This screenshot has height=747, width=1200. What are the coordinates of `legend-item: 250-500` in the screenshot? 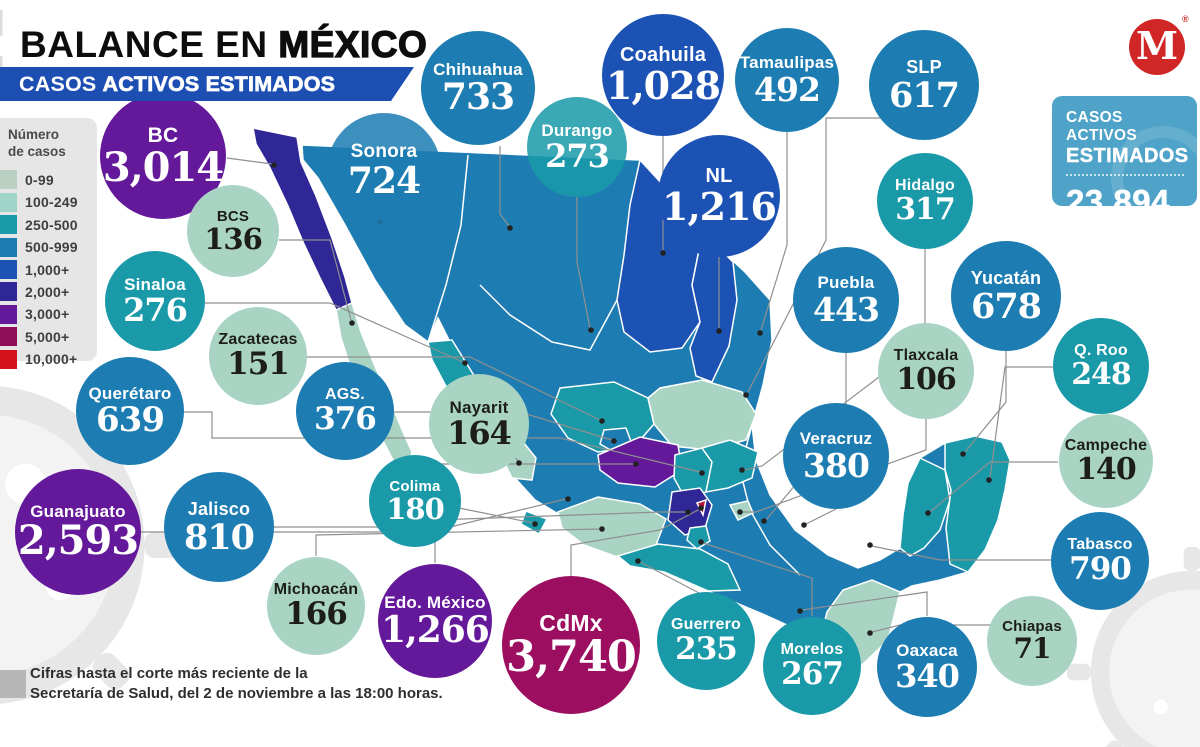 It's located at (48, 225).